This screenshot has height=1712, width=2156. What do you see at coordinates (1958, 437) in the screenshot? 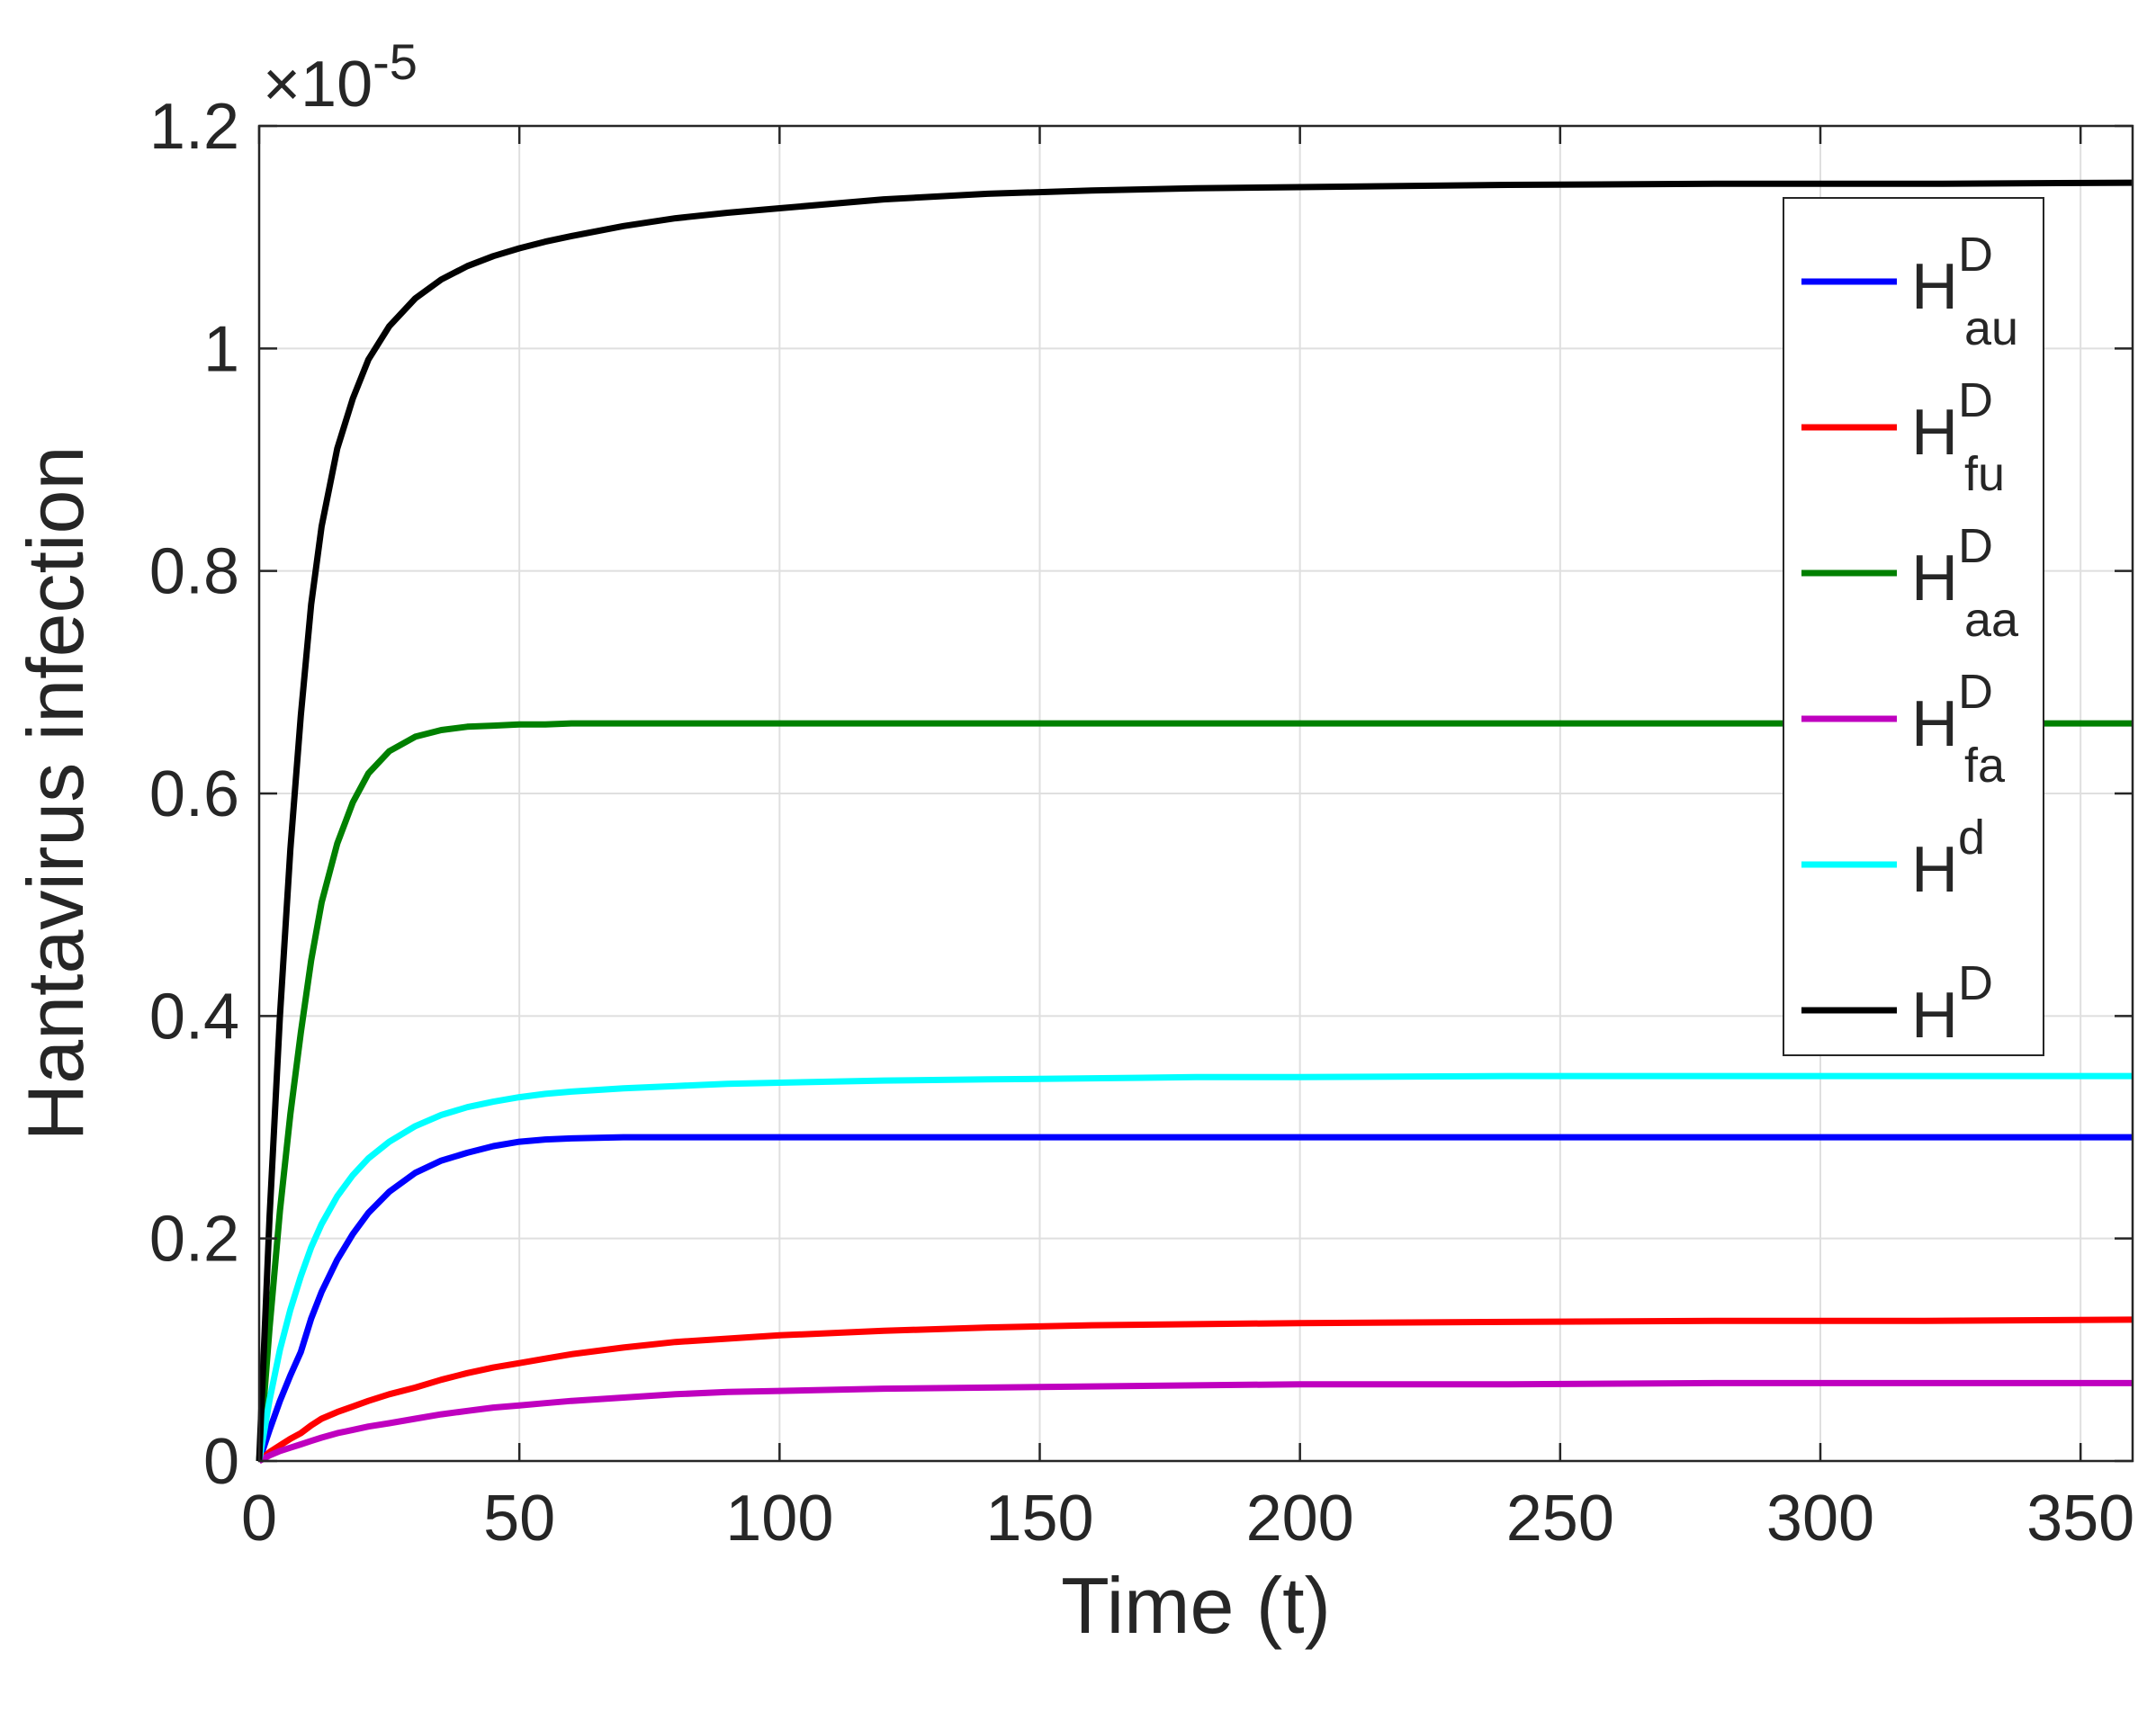
I see `legend-entry-1: HD fu` at bounding box center [1958, 437].